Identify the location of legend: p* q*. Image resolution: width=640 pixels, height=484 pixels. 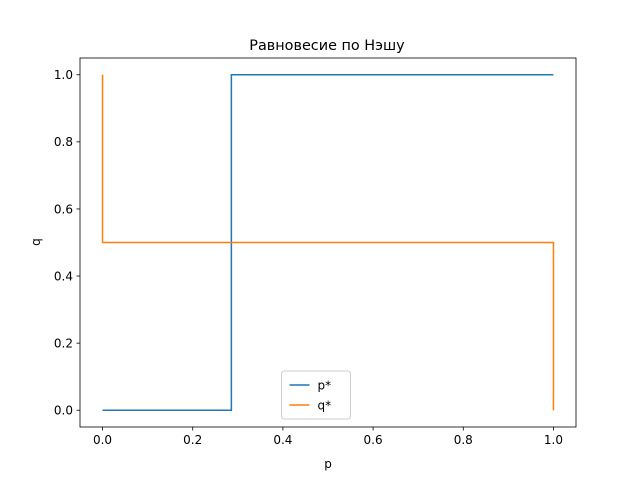
(316, 395).